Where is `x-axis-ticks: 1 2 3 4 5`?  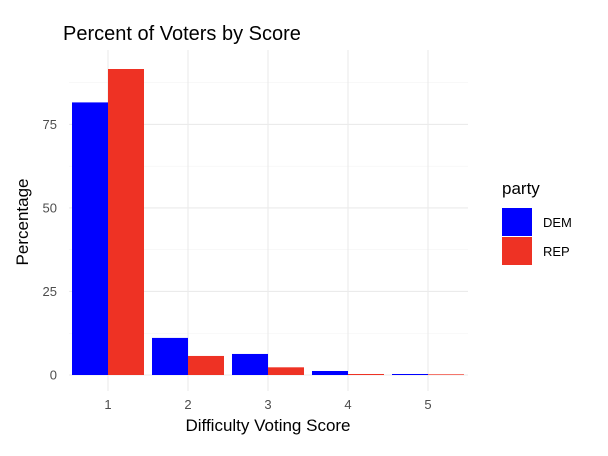
x-axis-ticks: 1 2 3 4 5 is located at coordinates (267, 404).